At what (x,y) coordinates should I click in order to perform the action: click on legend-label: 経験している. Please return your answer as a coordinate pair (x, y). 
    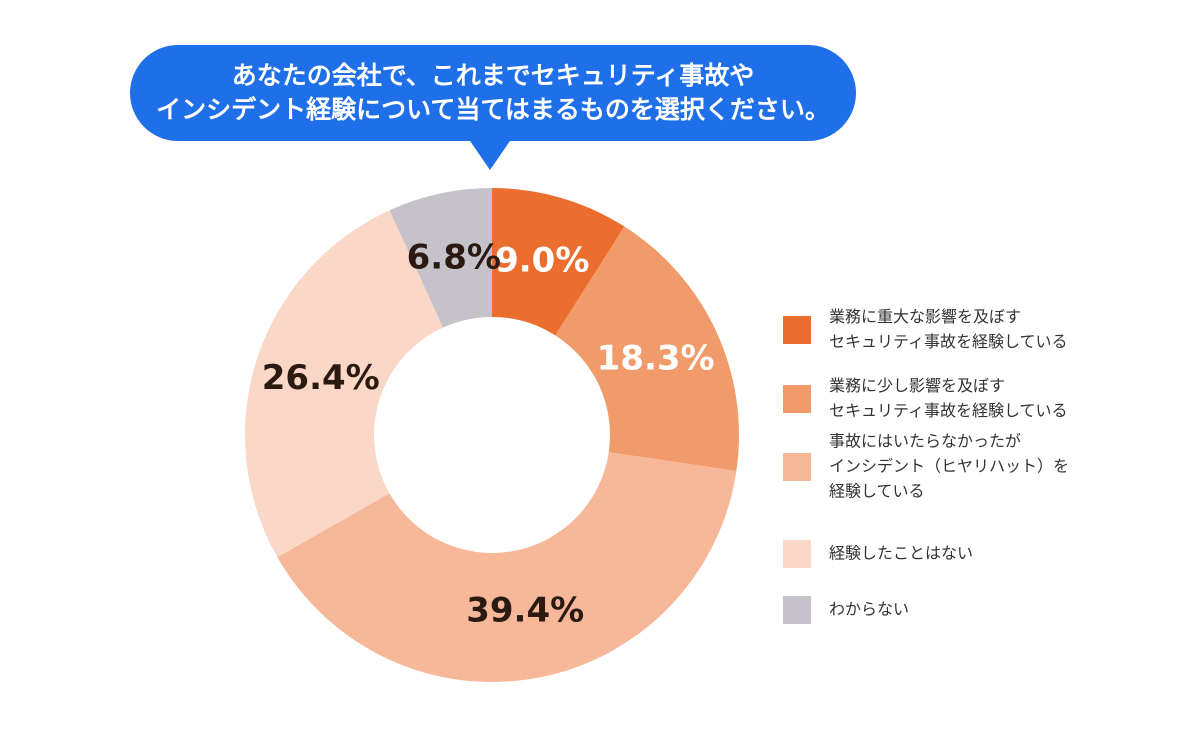
    Looking at the image, I should click on (877, 491).